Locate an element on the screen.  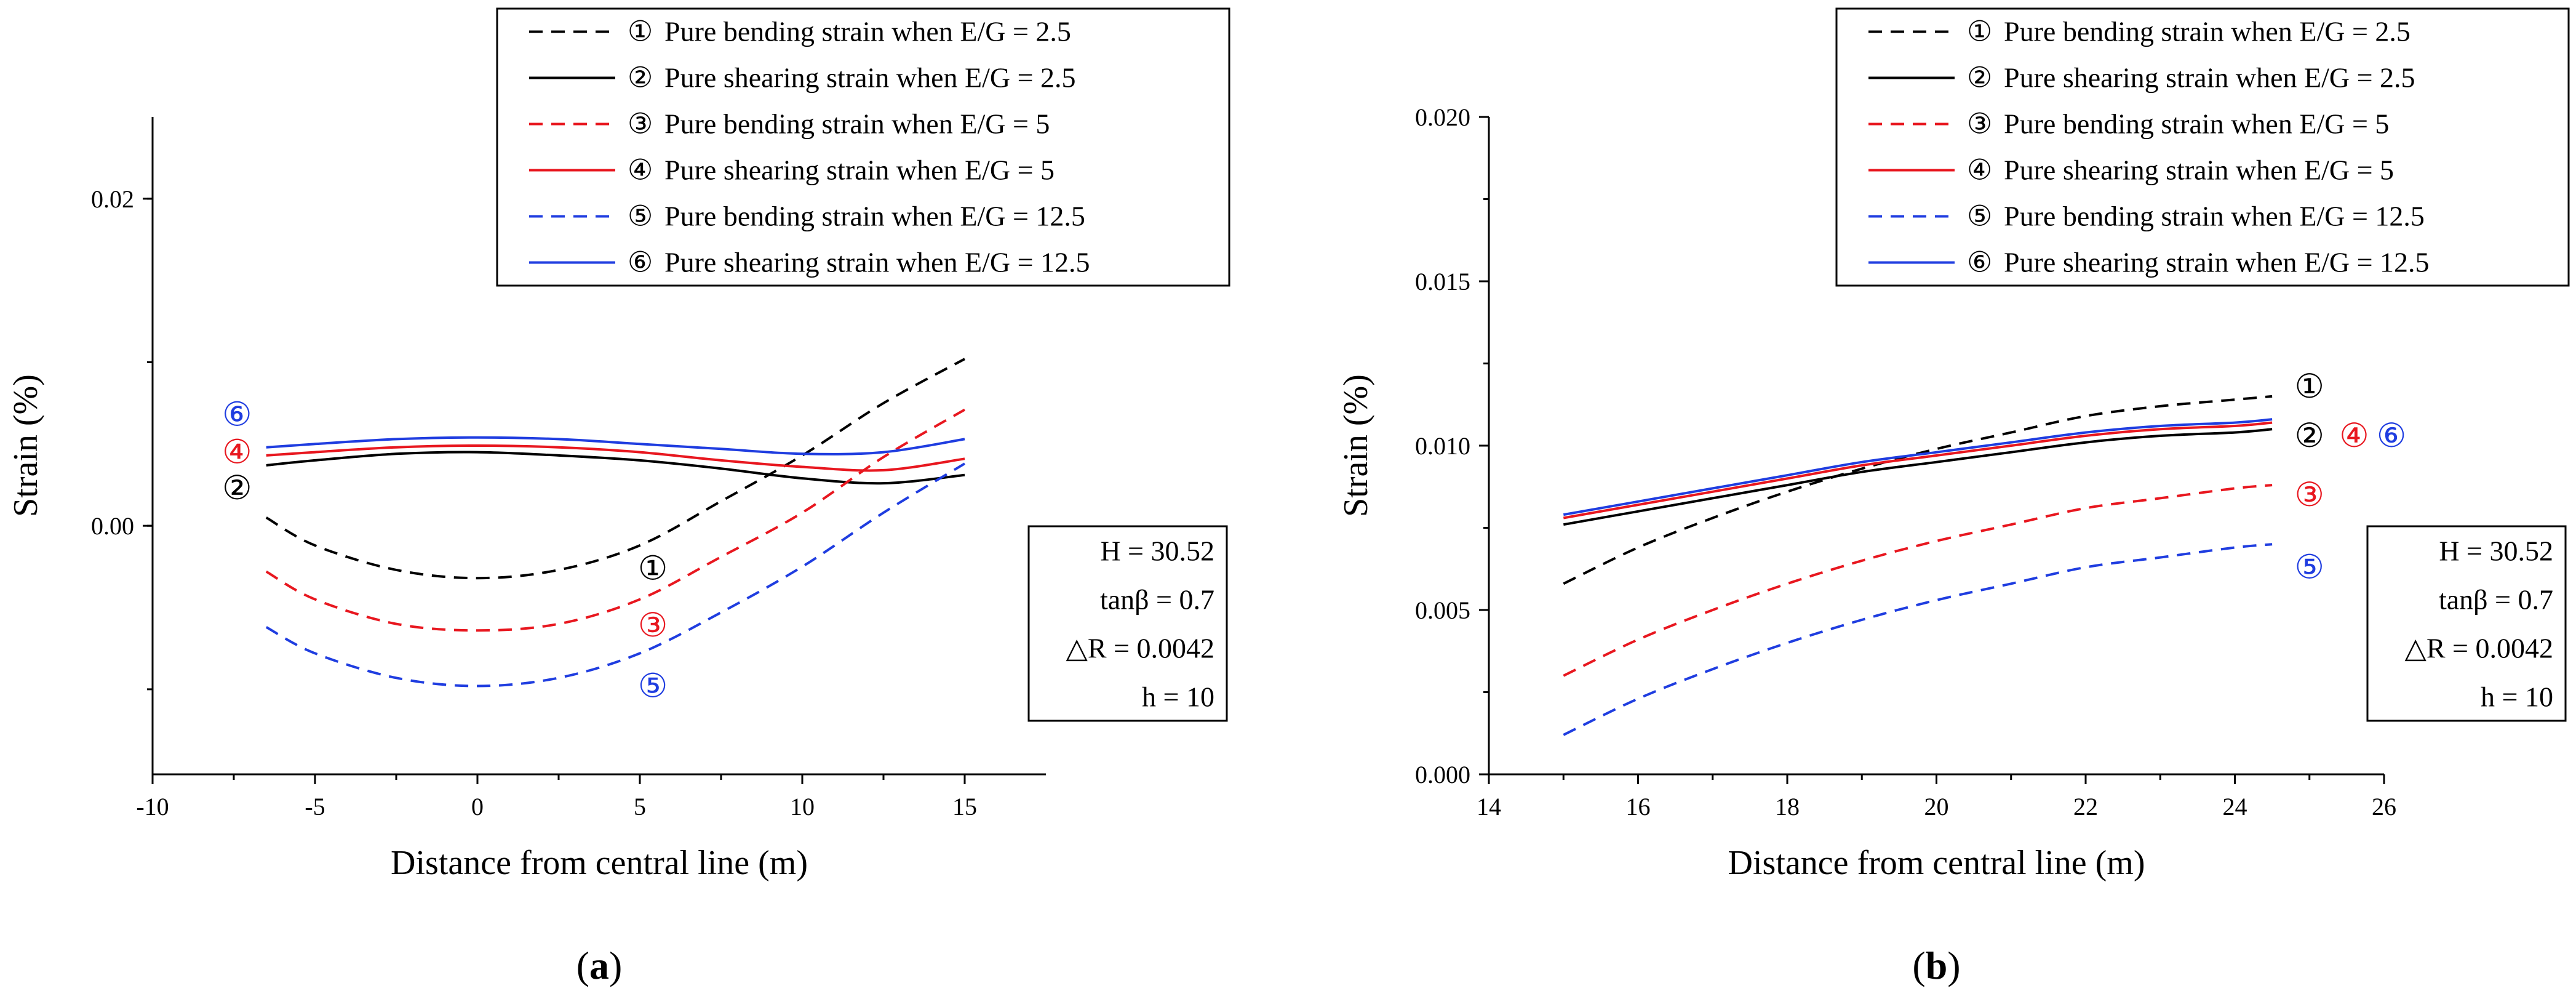
y-tick-label: 0.010 is located at coordinates (1443, 446).